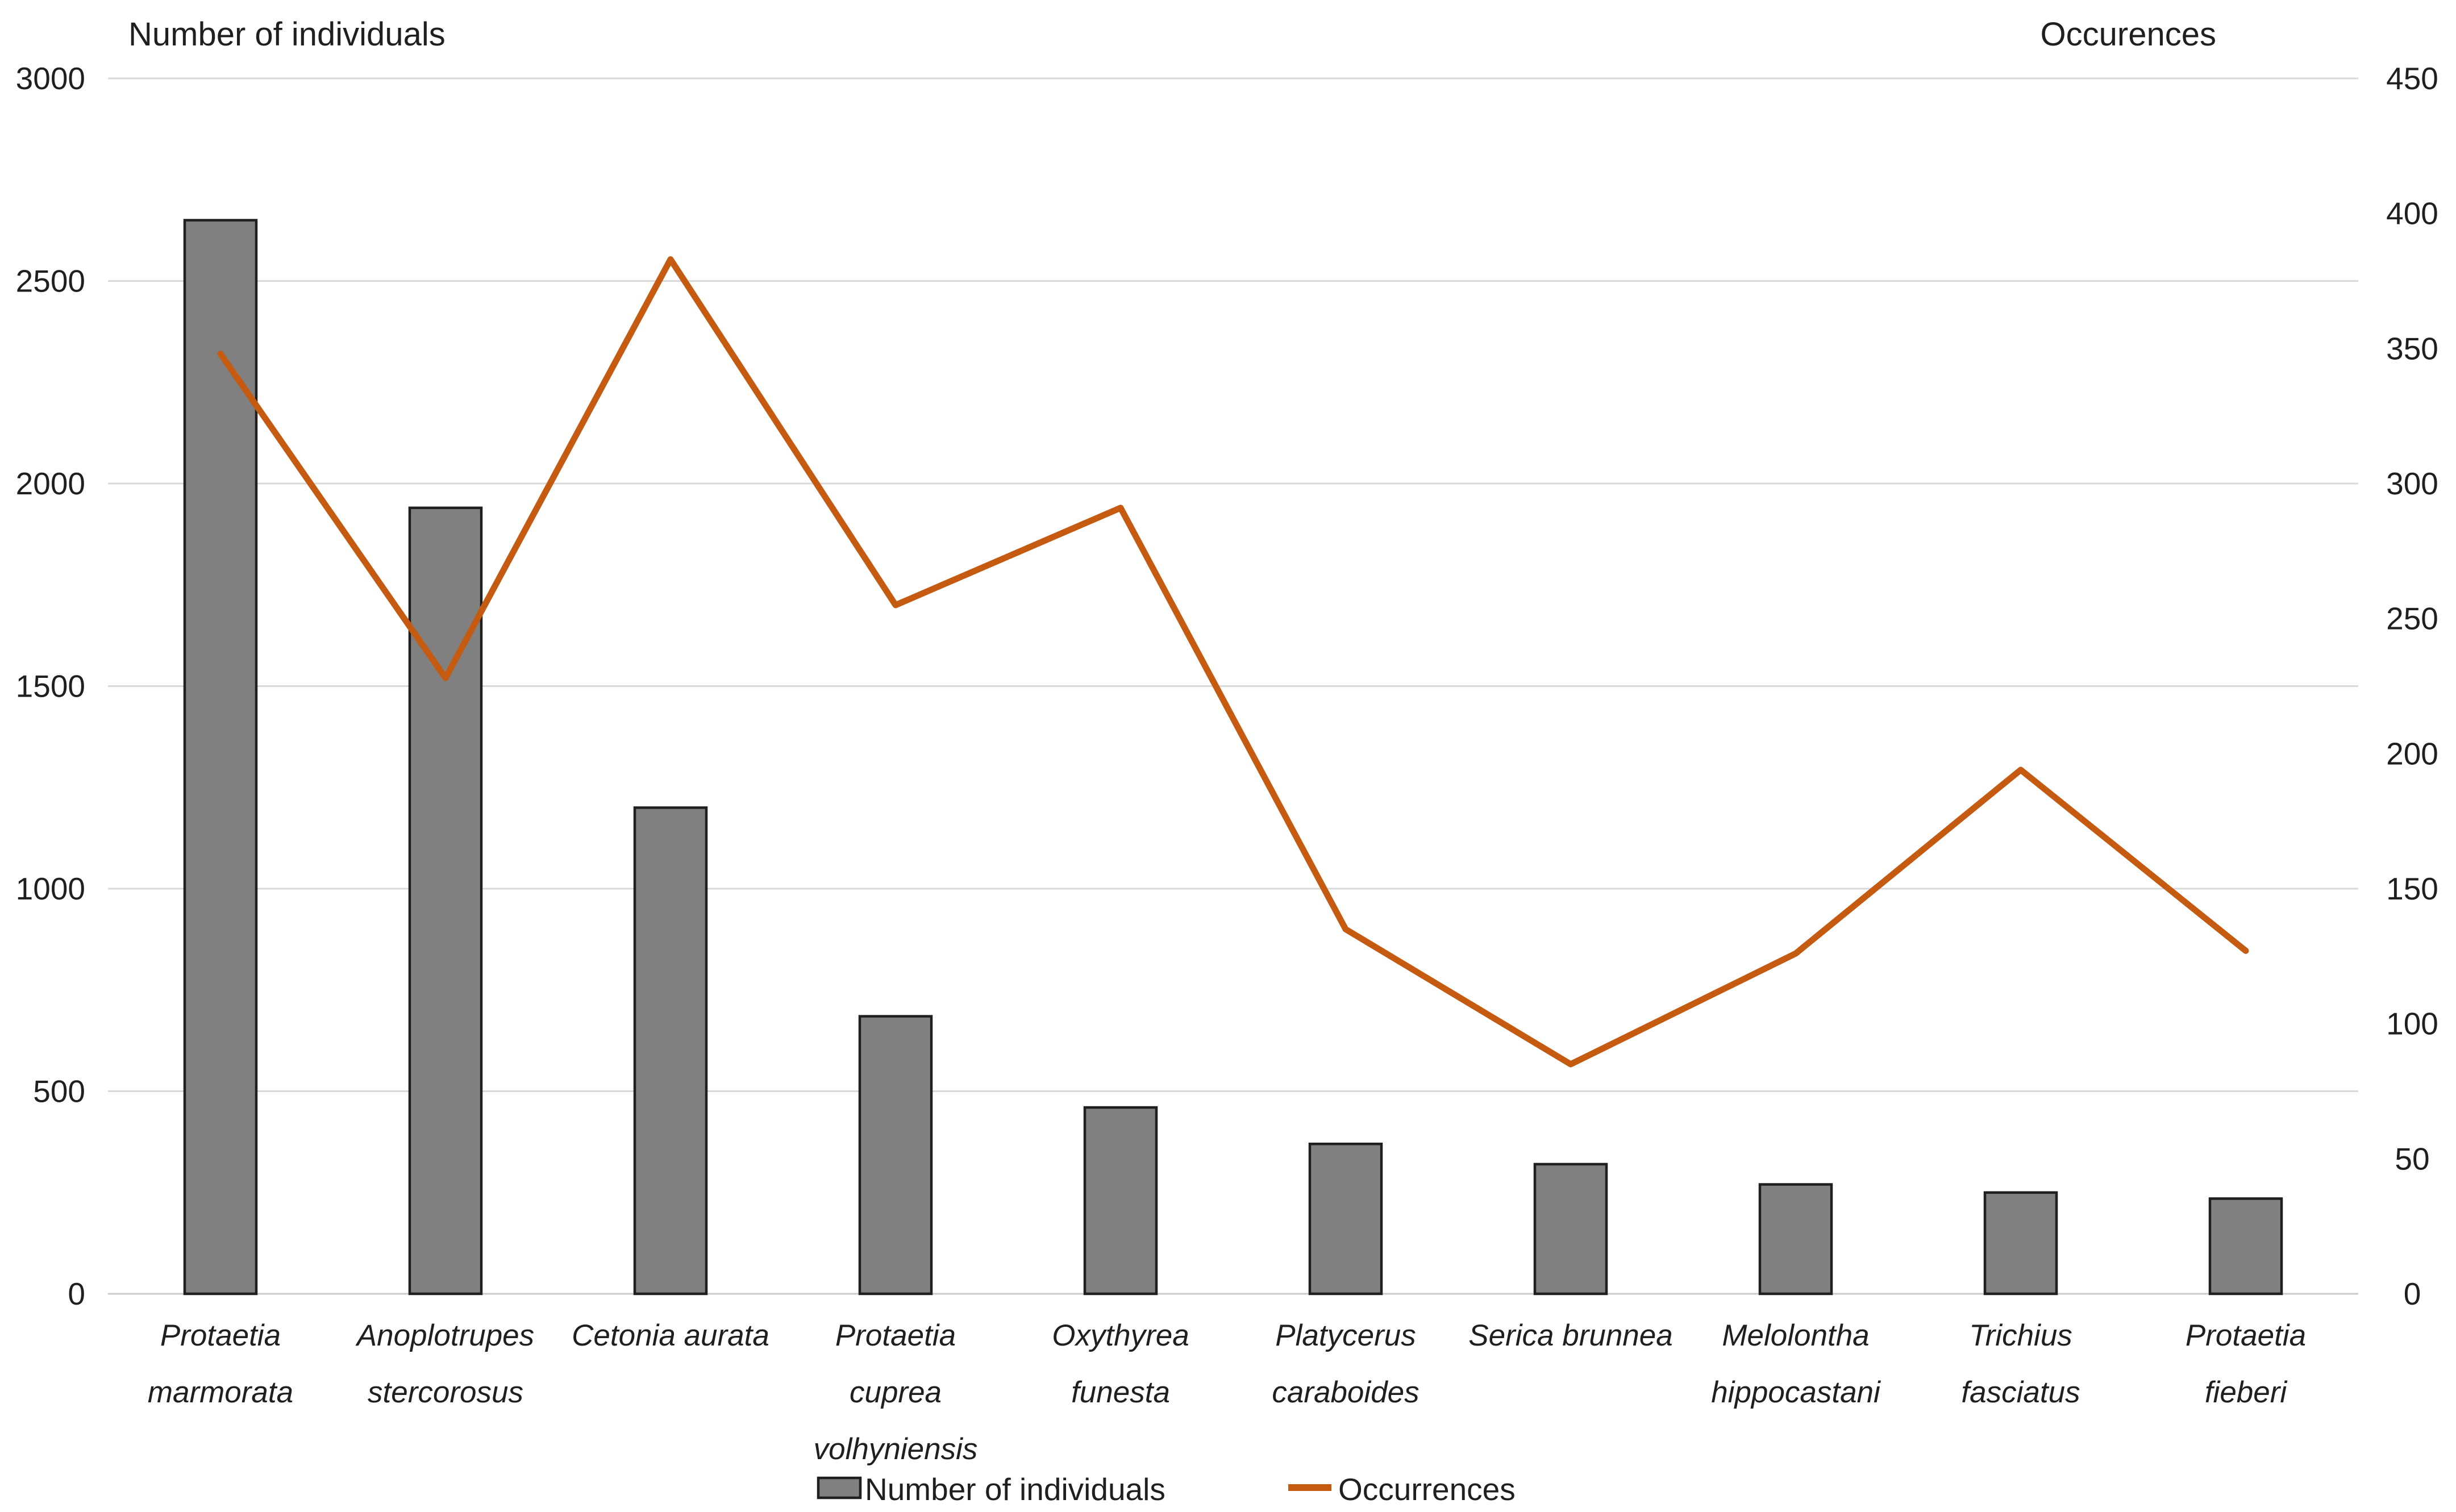 The width and height of the screenshot is (2456, 1512). Describe the element at coordinates (1570, 1335) in the screenshot. I see `category-label: Serica brunnea` at that location.